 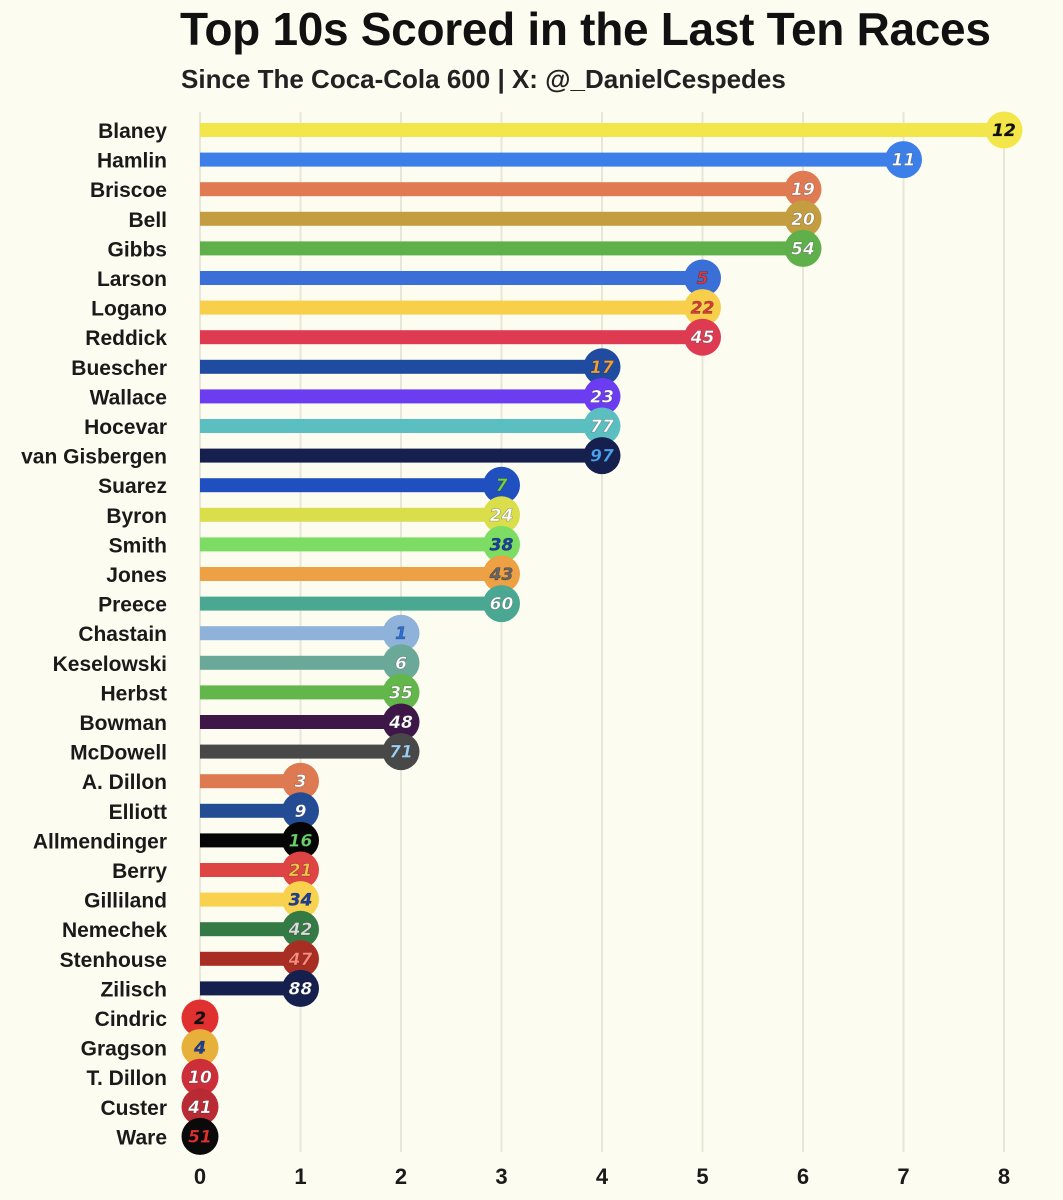 I want to click on car-badge-keselowski, so click(x=401, y=663).